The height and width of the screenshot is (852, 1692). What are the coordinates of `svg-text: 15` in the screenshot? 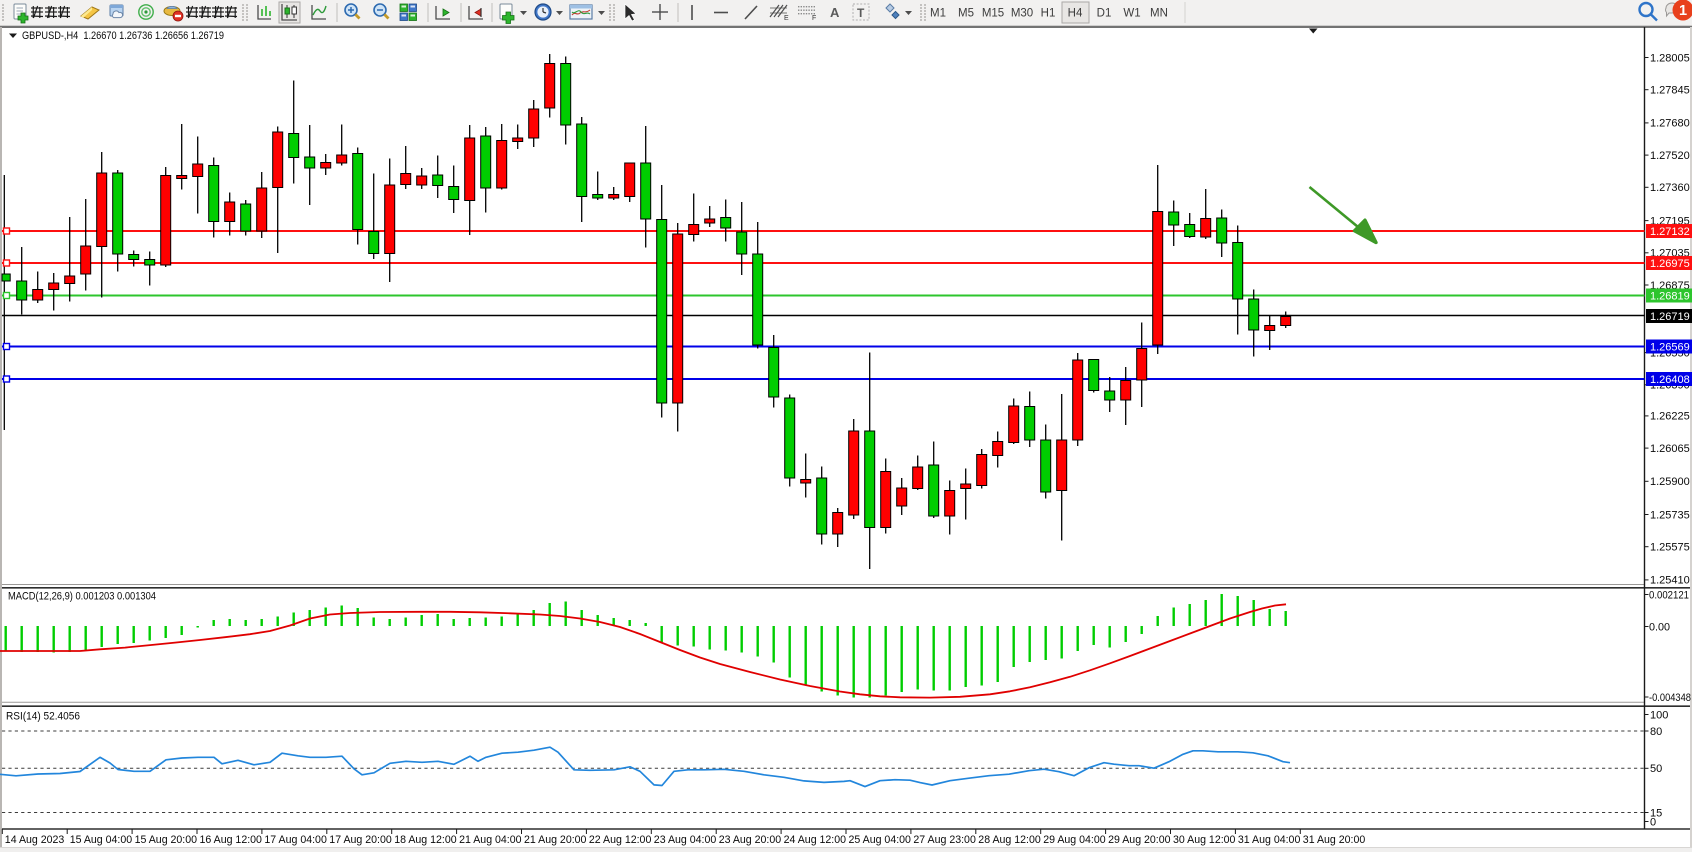 It's located at (1656, 813).